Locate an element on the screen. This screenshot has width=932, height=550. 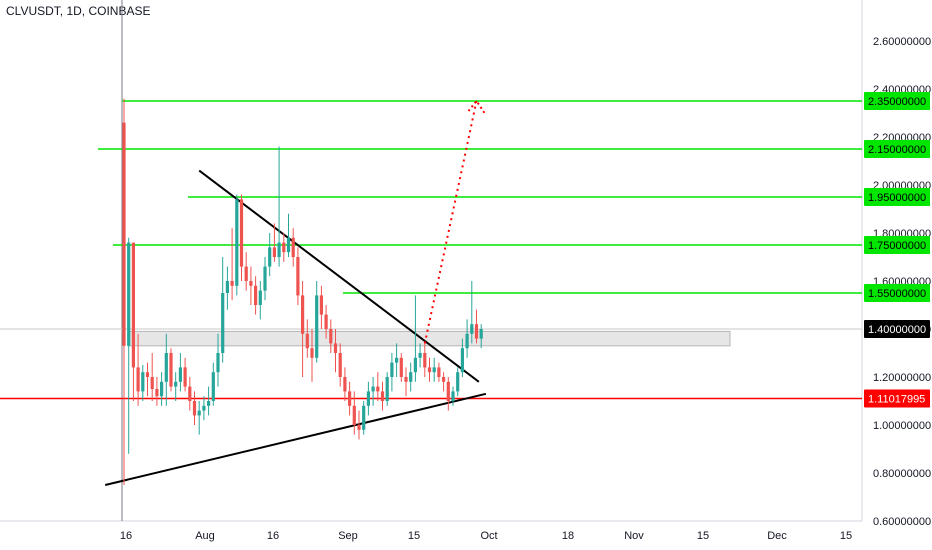
resistance-badge-5-bg is located at coordinates (897, 293).